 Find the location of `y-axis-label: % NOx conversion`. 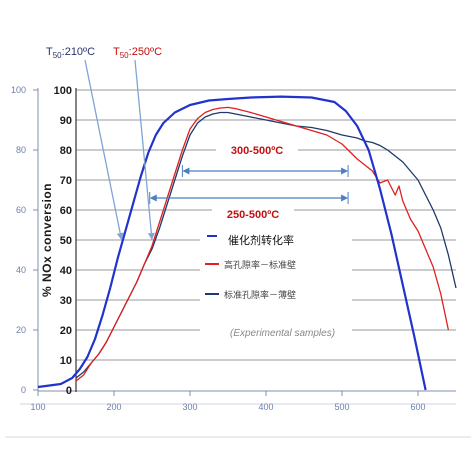

y-axis-label: % NOx conversion is located at coordinates (47, 240).